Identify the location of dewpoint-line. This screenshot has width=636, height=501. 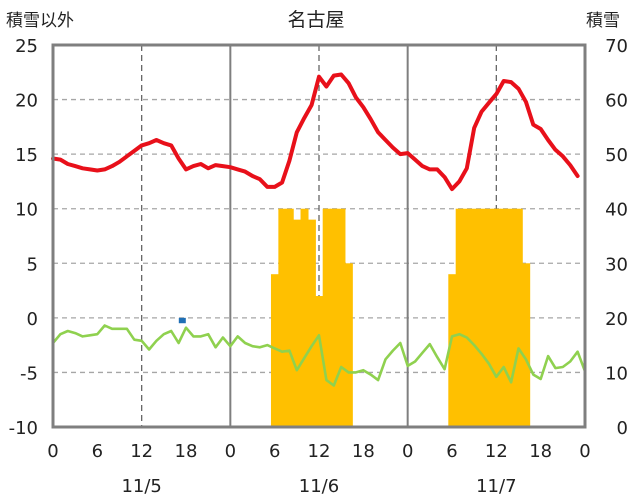
(319, 355).